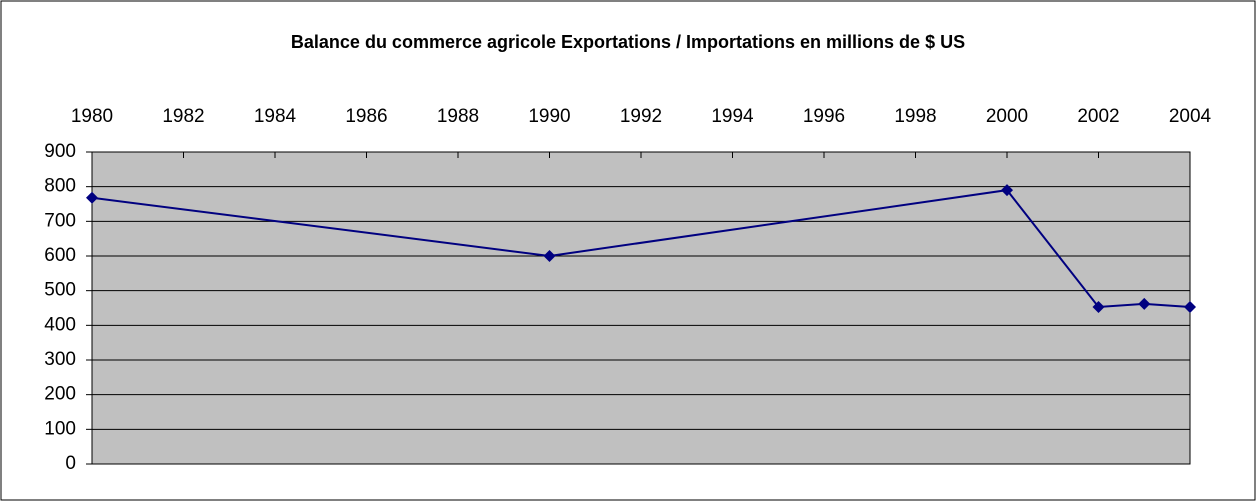 Image resolution: width=1257 pixels, height=502 pixels. I want to click on x-tick-label: 1996, so click(824, 116).